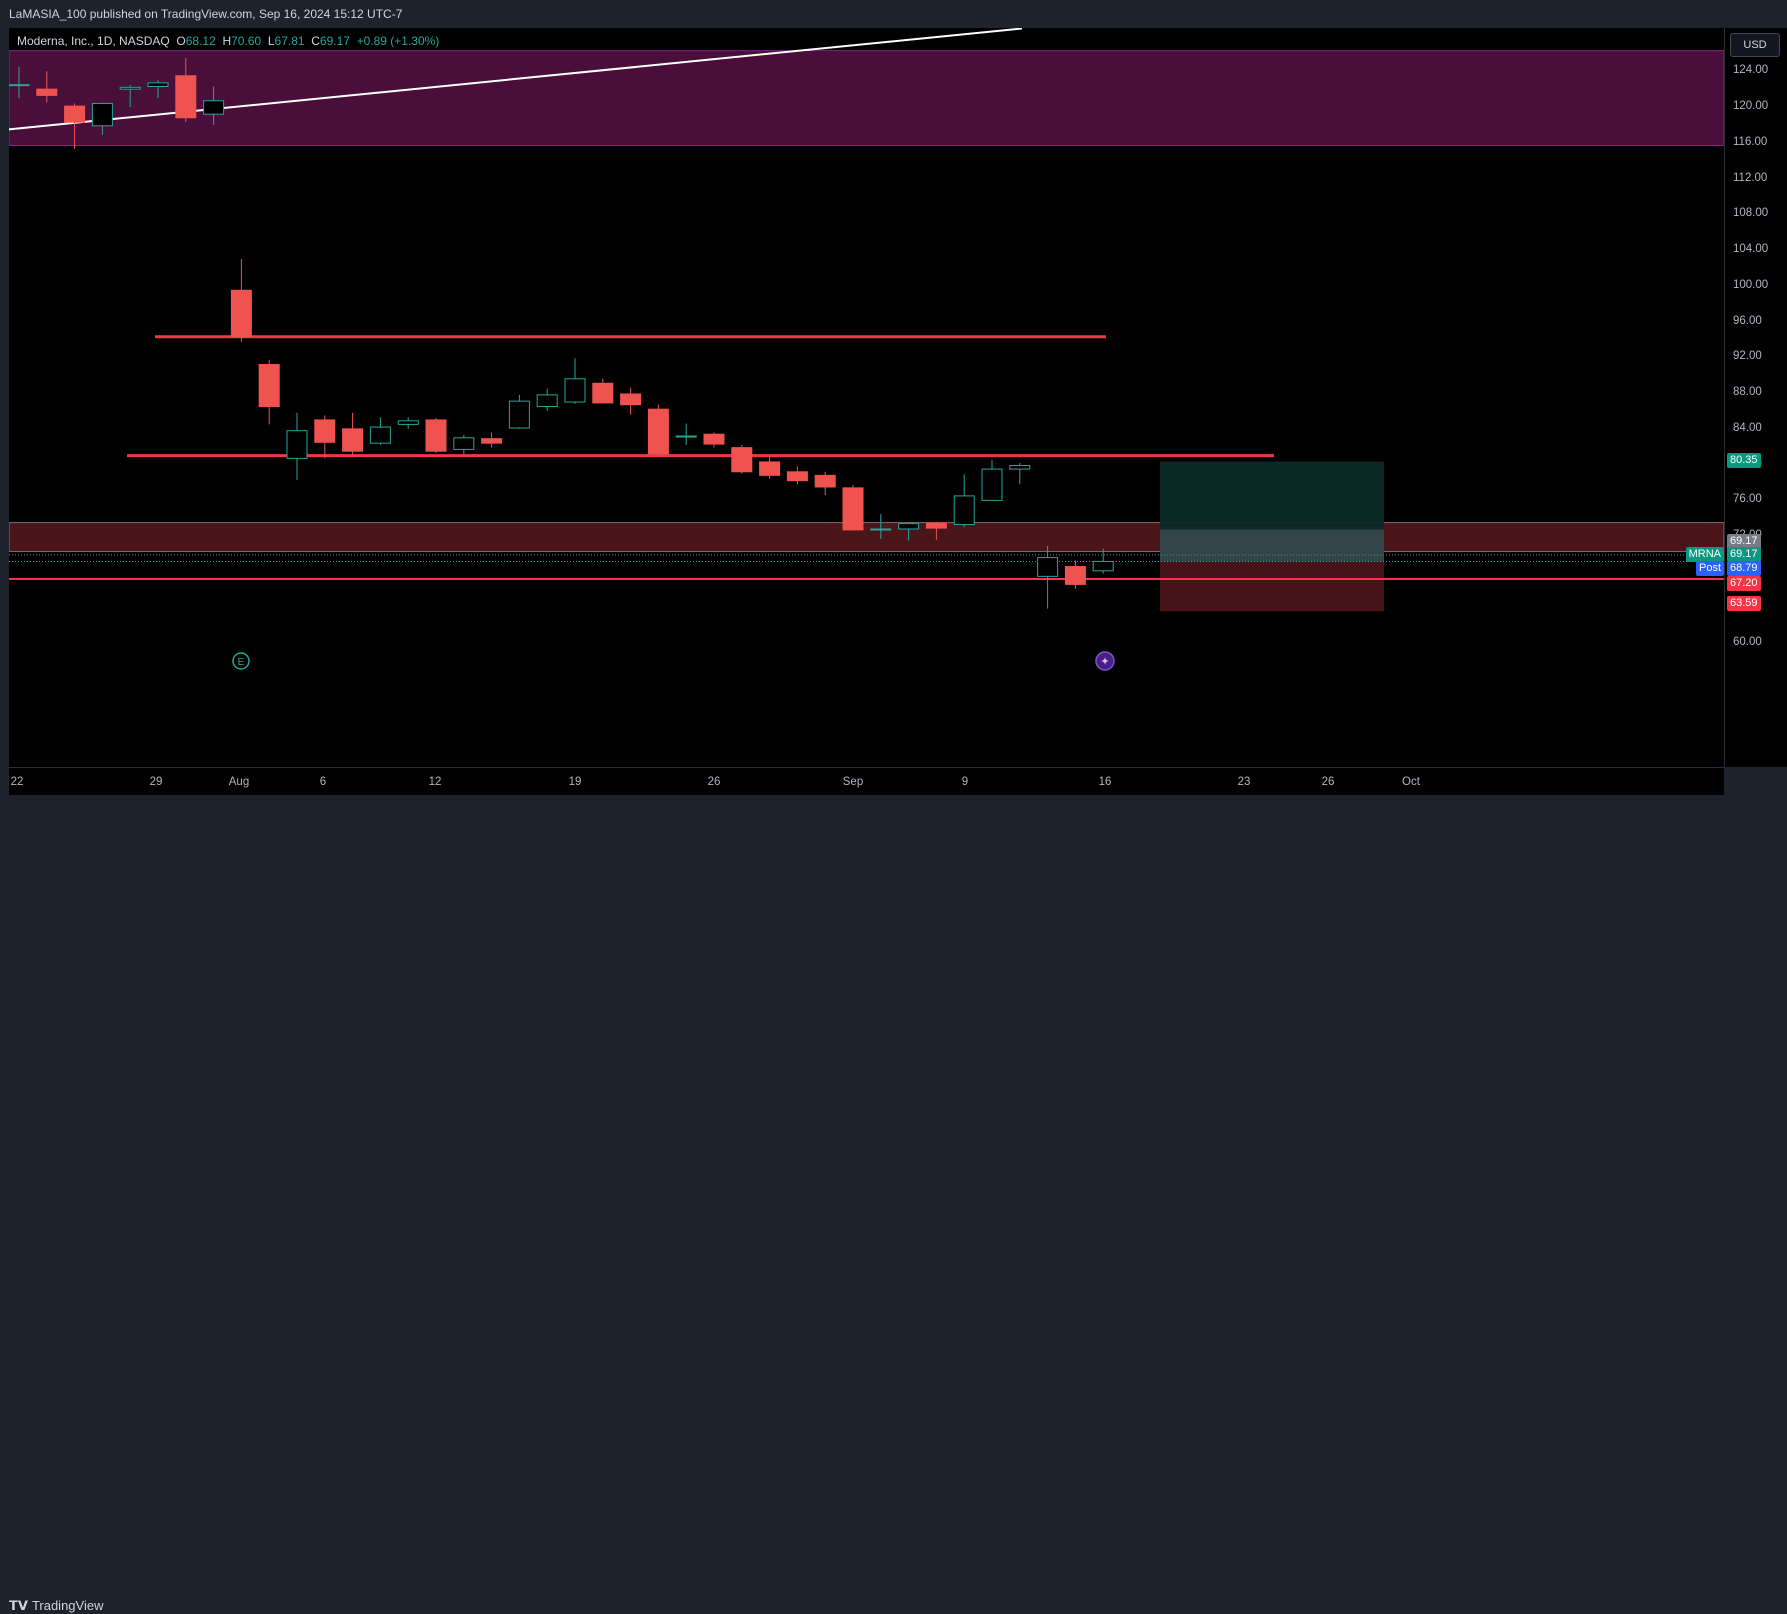 The height and width of the screenshot is (1614, 1787). Describe the element at coordinates (239, 782) in the screenshot. I see `time-tick: Aug` at that location.